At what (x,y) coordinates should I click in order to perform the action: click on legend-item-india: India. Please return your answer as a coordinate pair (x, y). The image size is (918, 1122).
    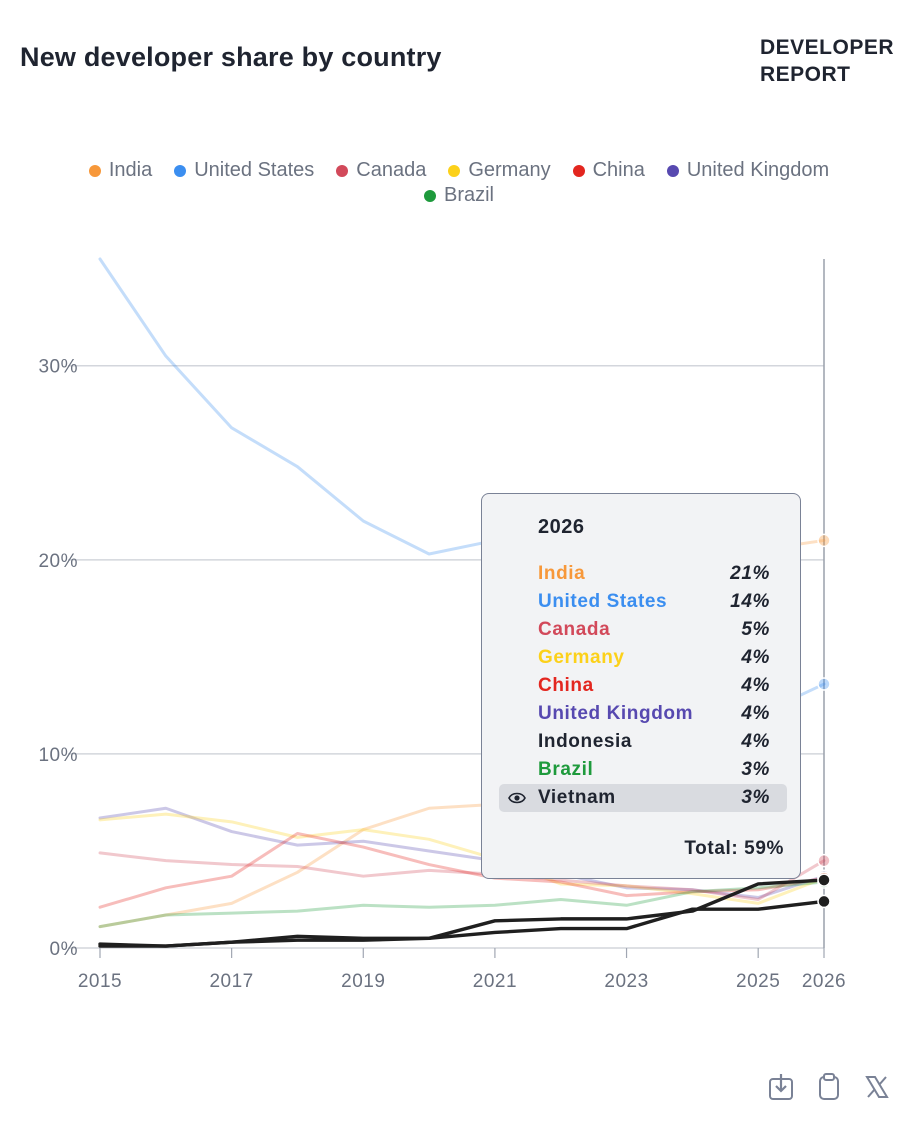
    Looking at the image, I should click on (120, 170).